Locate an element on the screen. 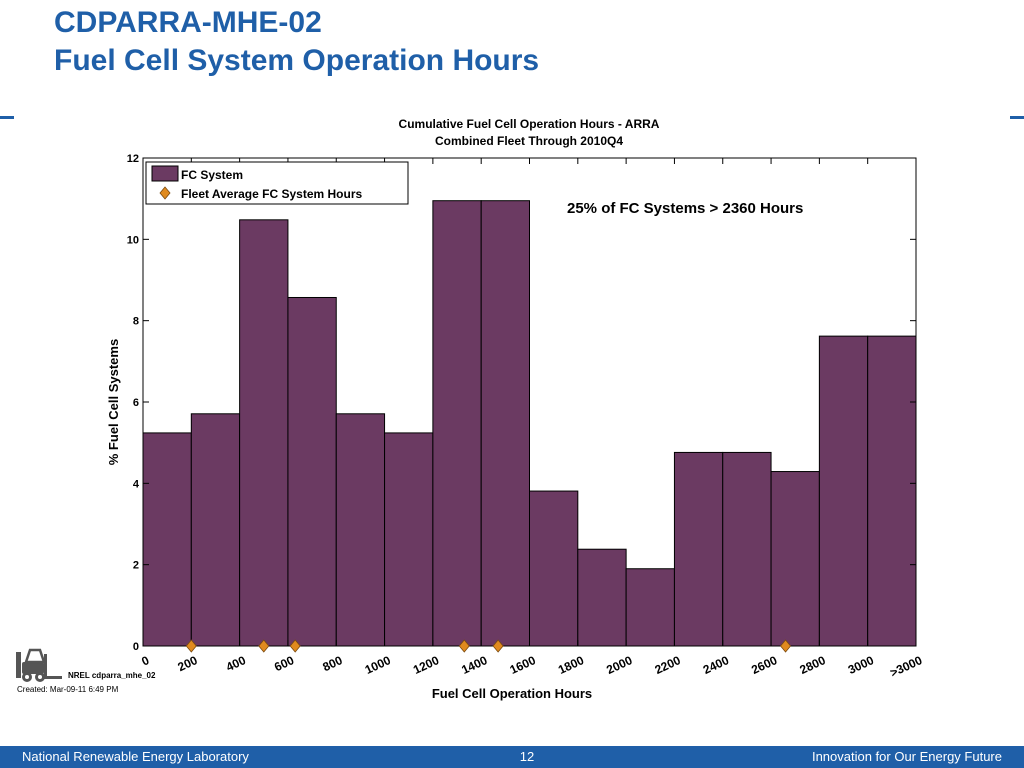 The height and width of the screenshot is (768, 1024). figure-id-label: NREL cdparra_mhe_02 is located at coordinates (112, 675).